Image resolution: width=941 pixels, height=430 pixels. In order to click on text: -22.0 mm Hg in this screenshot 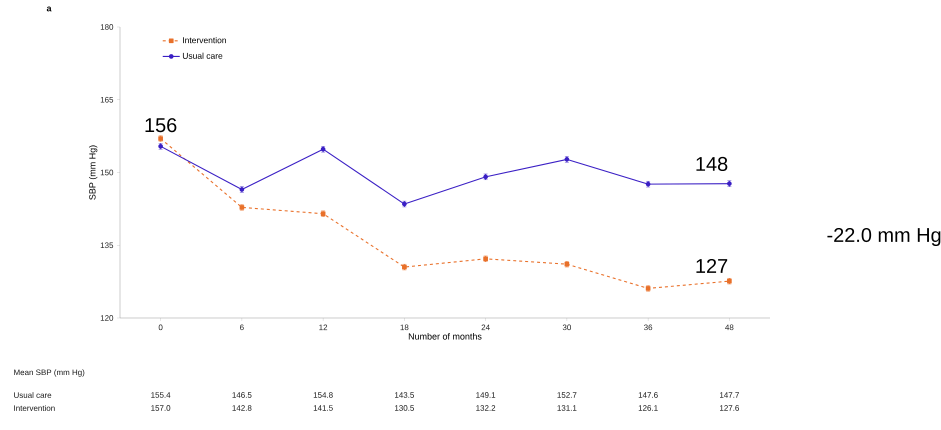, I will do `click(883, 237)`.